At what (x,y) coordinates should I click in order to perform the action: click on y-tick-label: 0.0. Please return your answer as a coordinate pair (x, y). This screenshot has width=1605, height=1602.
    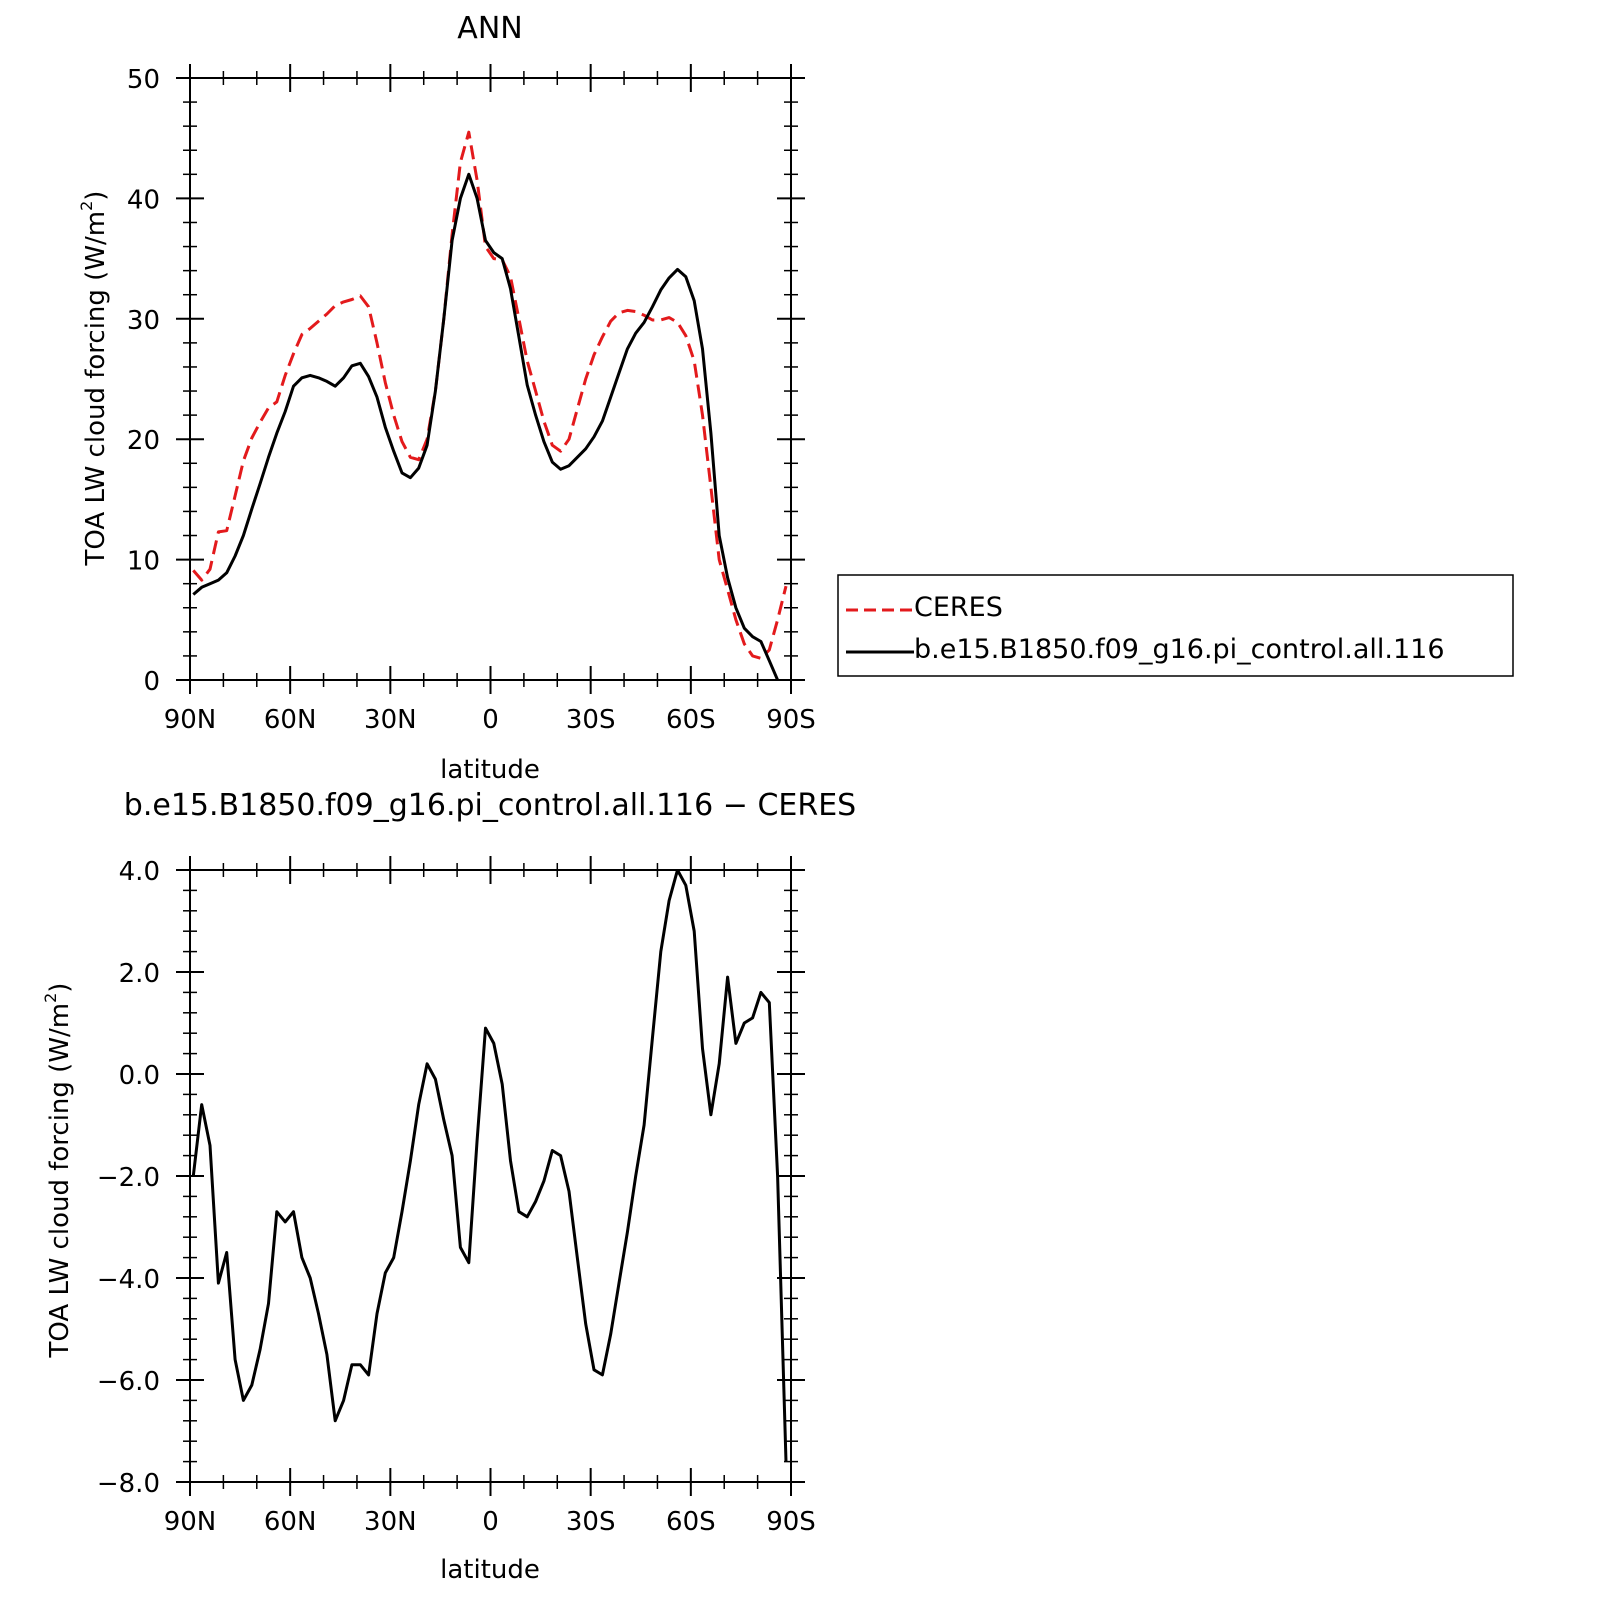
    Looking at the image, I should click on (139, 1076).